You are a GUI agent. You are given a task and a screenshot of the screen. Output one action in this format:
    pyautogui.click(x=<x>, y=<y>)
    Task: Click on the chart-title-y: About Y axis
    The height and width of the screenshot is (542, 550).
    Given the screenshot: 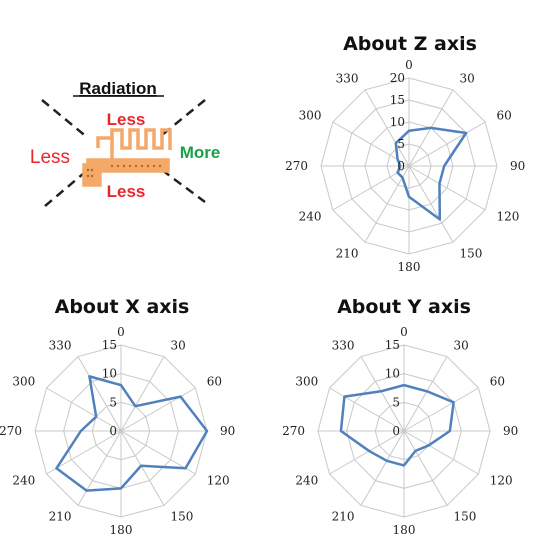 What is the action you would take?
    pyautogui.click(x=404, y=307)
    